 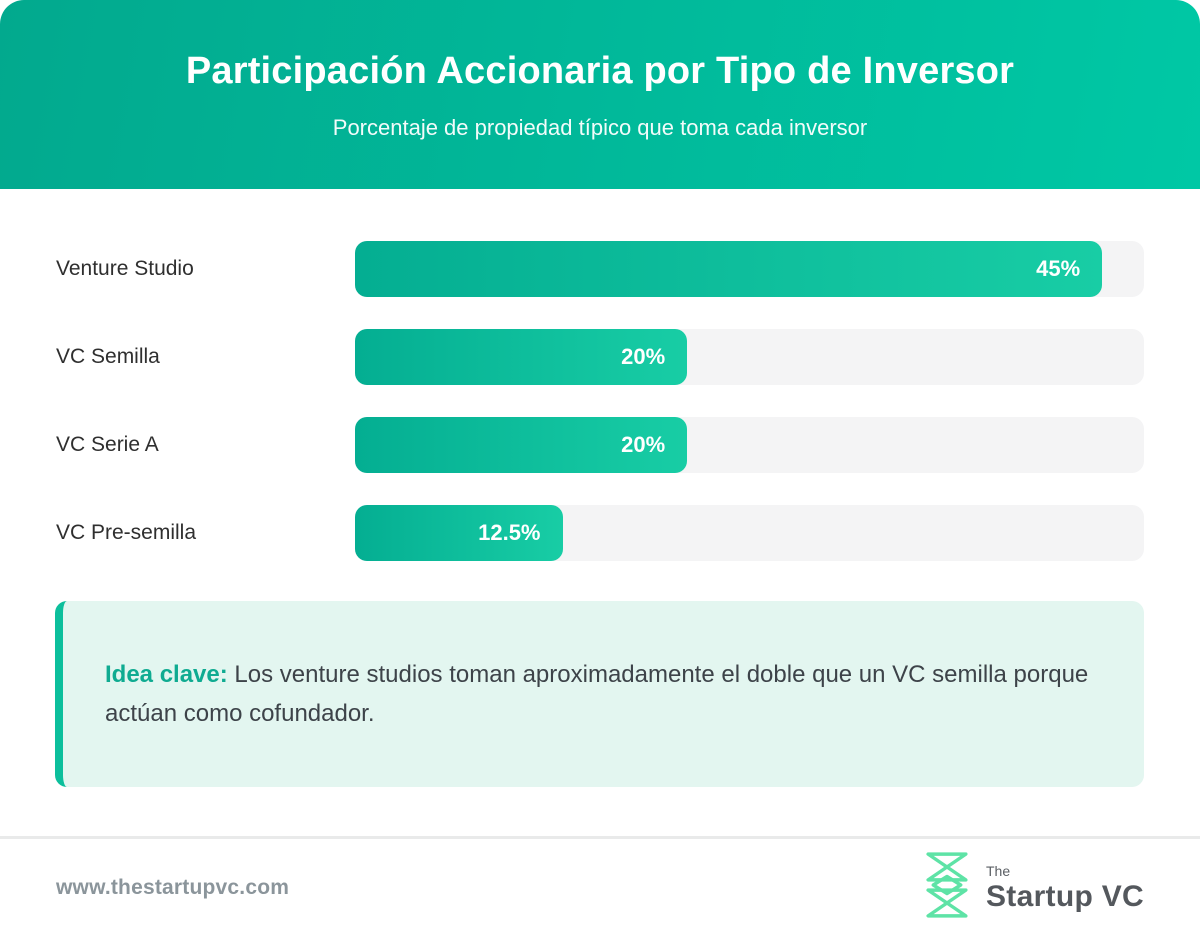 I want to click on footer-divider, so click(x=600, y=837).